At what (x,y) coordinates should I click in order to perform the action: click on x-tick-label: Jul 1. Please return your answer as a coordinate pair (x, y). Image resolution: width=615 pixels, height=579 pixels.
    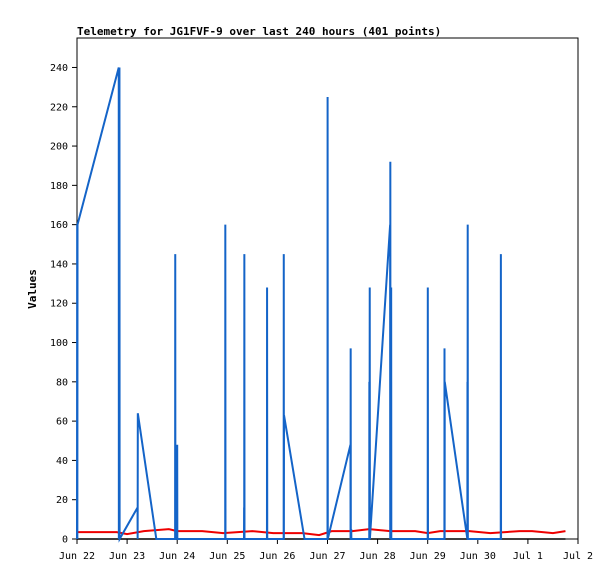
    Looking at the image, I should click on (528, 556).